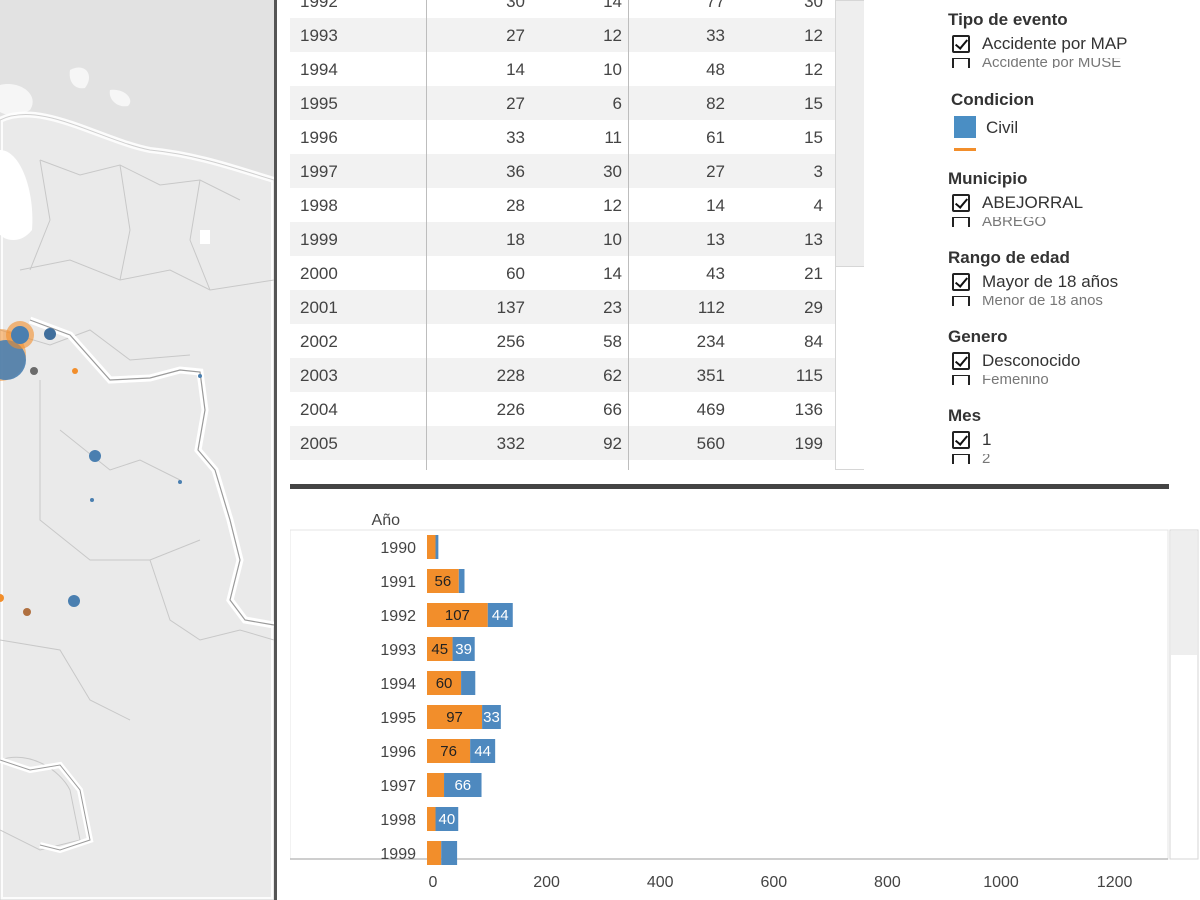 This screenshot has width=1200, height=900. What do you see at coordinates (715, 69) in the screenshot?
I see `cell-value: 48` at bounding box center [715, 69].